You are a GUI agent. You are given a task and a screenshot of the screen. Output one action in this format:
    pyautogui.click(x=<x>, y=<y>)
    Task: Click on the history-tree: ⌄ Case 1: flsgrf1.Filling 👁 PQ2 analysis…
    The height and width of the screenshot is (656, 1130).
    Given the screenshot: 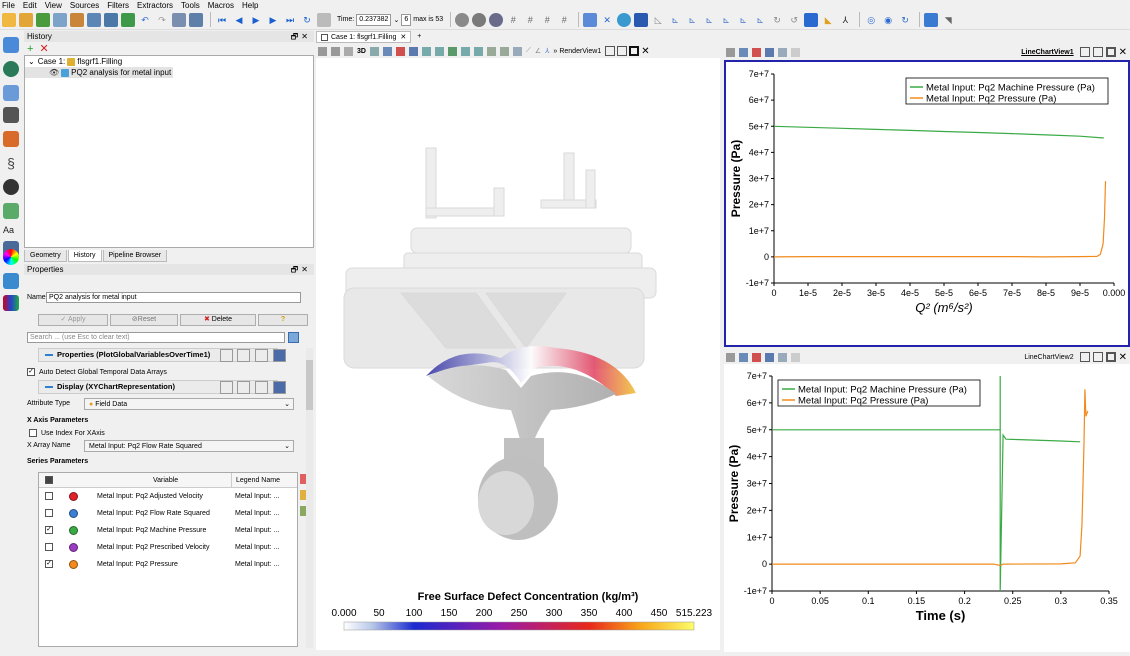 What is the action you would take?
    pyautogui.click(x=169, y=151)
    